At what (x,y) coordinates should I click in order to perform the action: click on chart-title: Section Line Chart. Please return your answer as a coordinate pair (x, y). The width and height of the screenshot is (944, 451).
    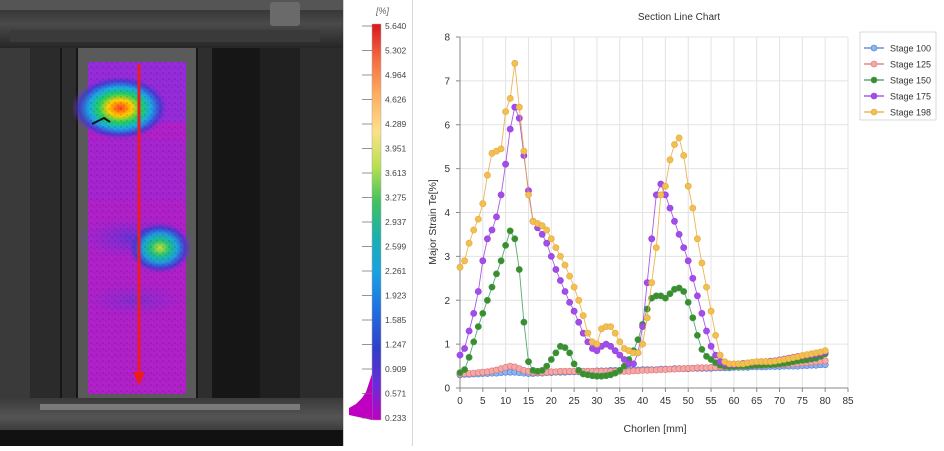
    Looking at the image, I should click on (679, 17).